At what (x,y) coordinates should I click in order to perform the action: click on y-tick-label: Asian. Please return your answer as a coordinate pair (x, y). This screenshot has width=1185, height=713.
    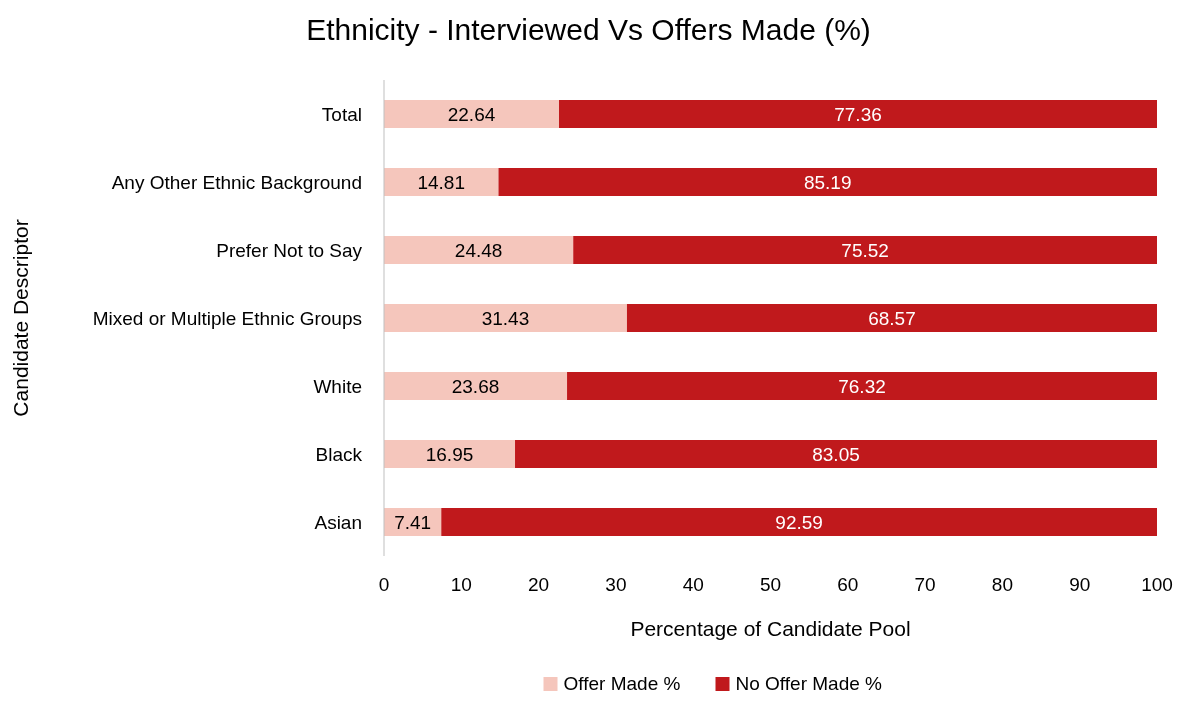
    Looking at the image, I should click on (338, 522).